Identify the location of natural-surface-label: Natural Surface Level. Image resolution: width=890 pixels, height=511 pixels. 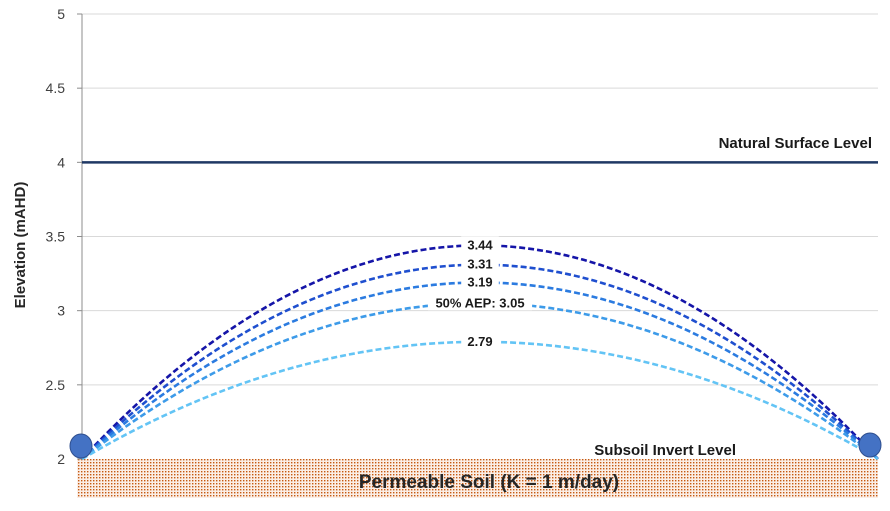
(795, 143).